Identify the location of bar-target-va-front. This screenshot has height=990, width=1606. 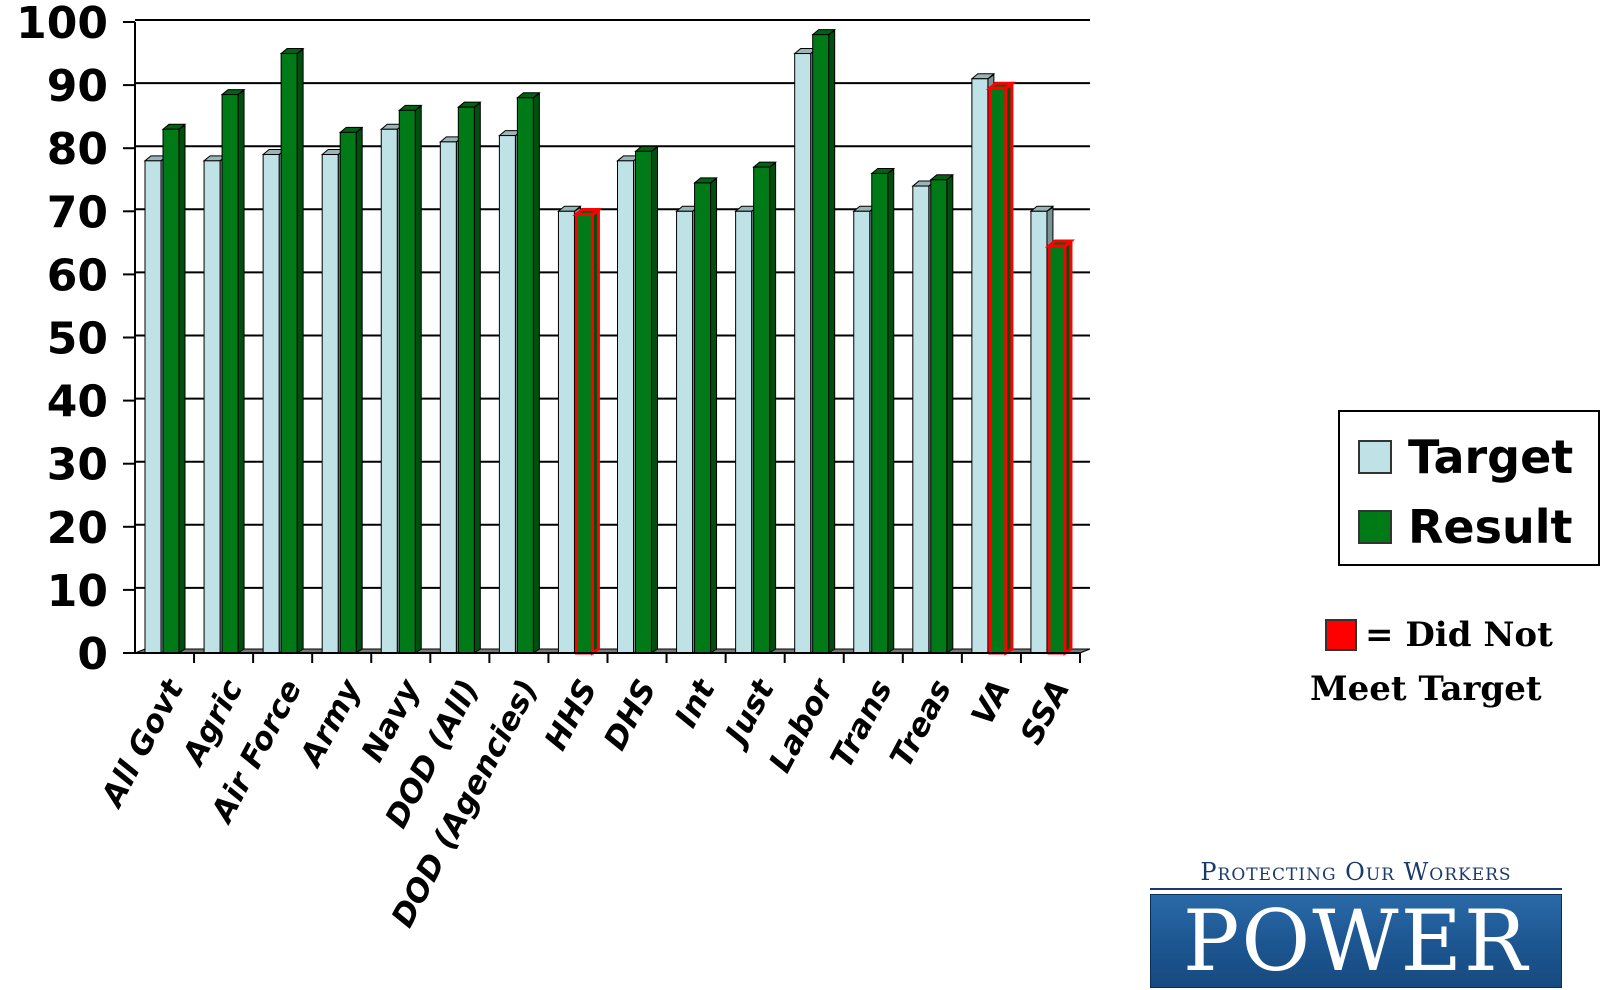
(980, 366).